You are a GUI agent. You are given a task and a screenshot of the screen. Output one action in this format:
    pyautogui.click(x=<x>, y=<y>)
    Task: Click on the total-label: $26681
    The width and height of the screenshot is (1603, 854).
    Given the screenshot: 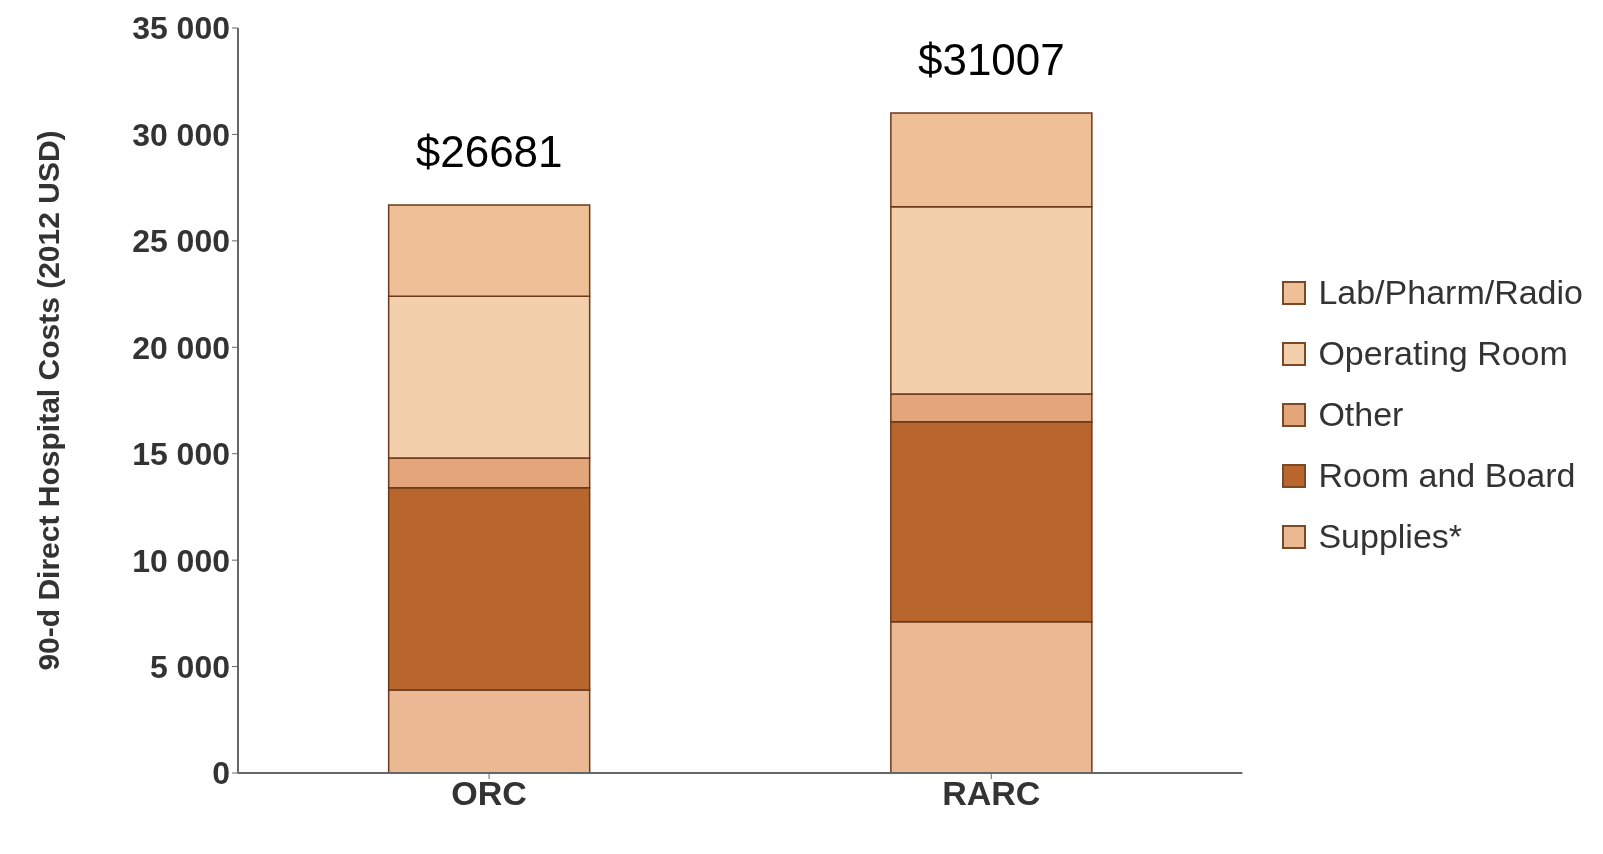 What is the action you would take?
    pyautogui.click(x=489, y=152)
    